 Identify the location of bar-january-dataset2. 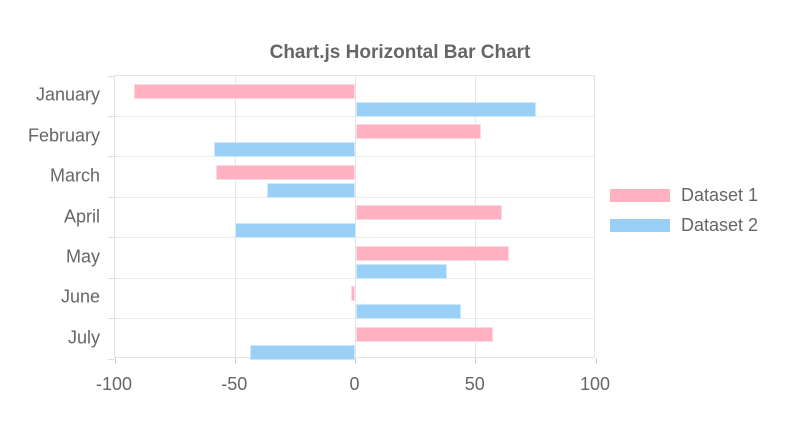
(445, 109).